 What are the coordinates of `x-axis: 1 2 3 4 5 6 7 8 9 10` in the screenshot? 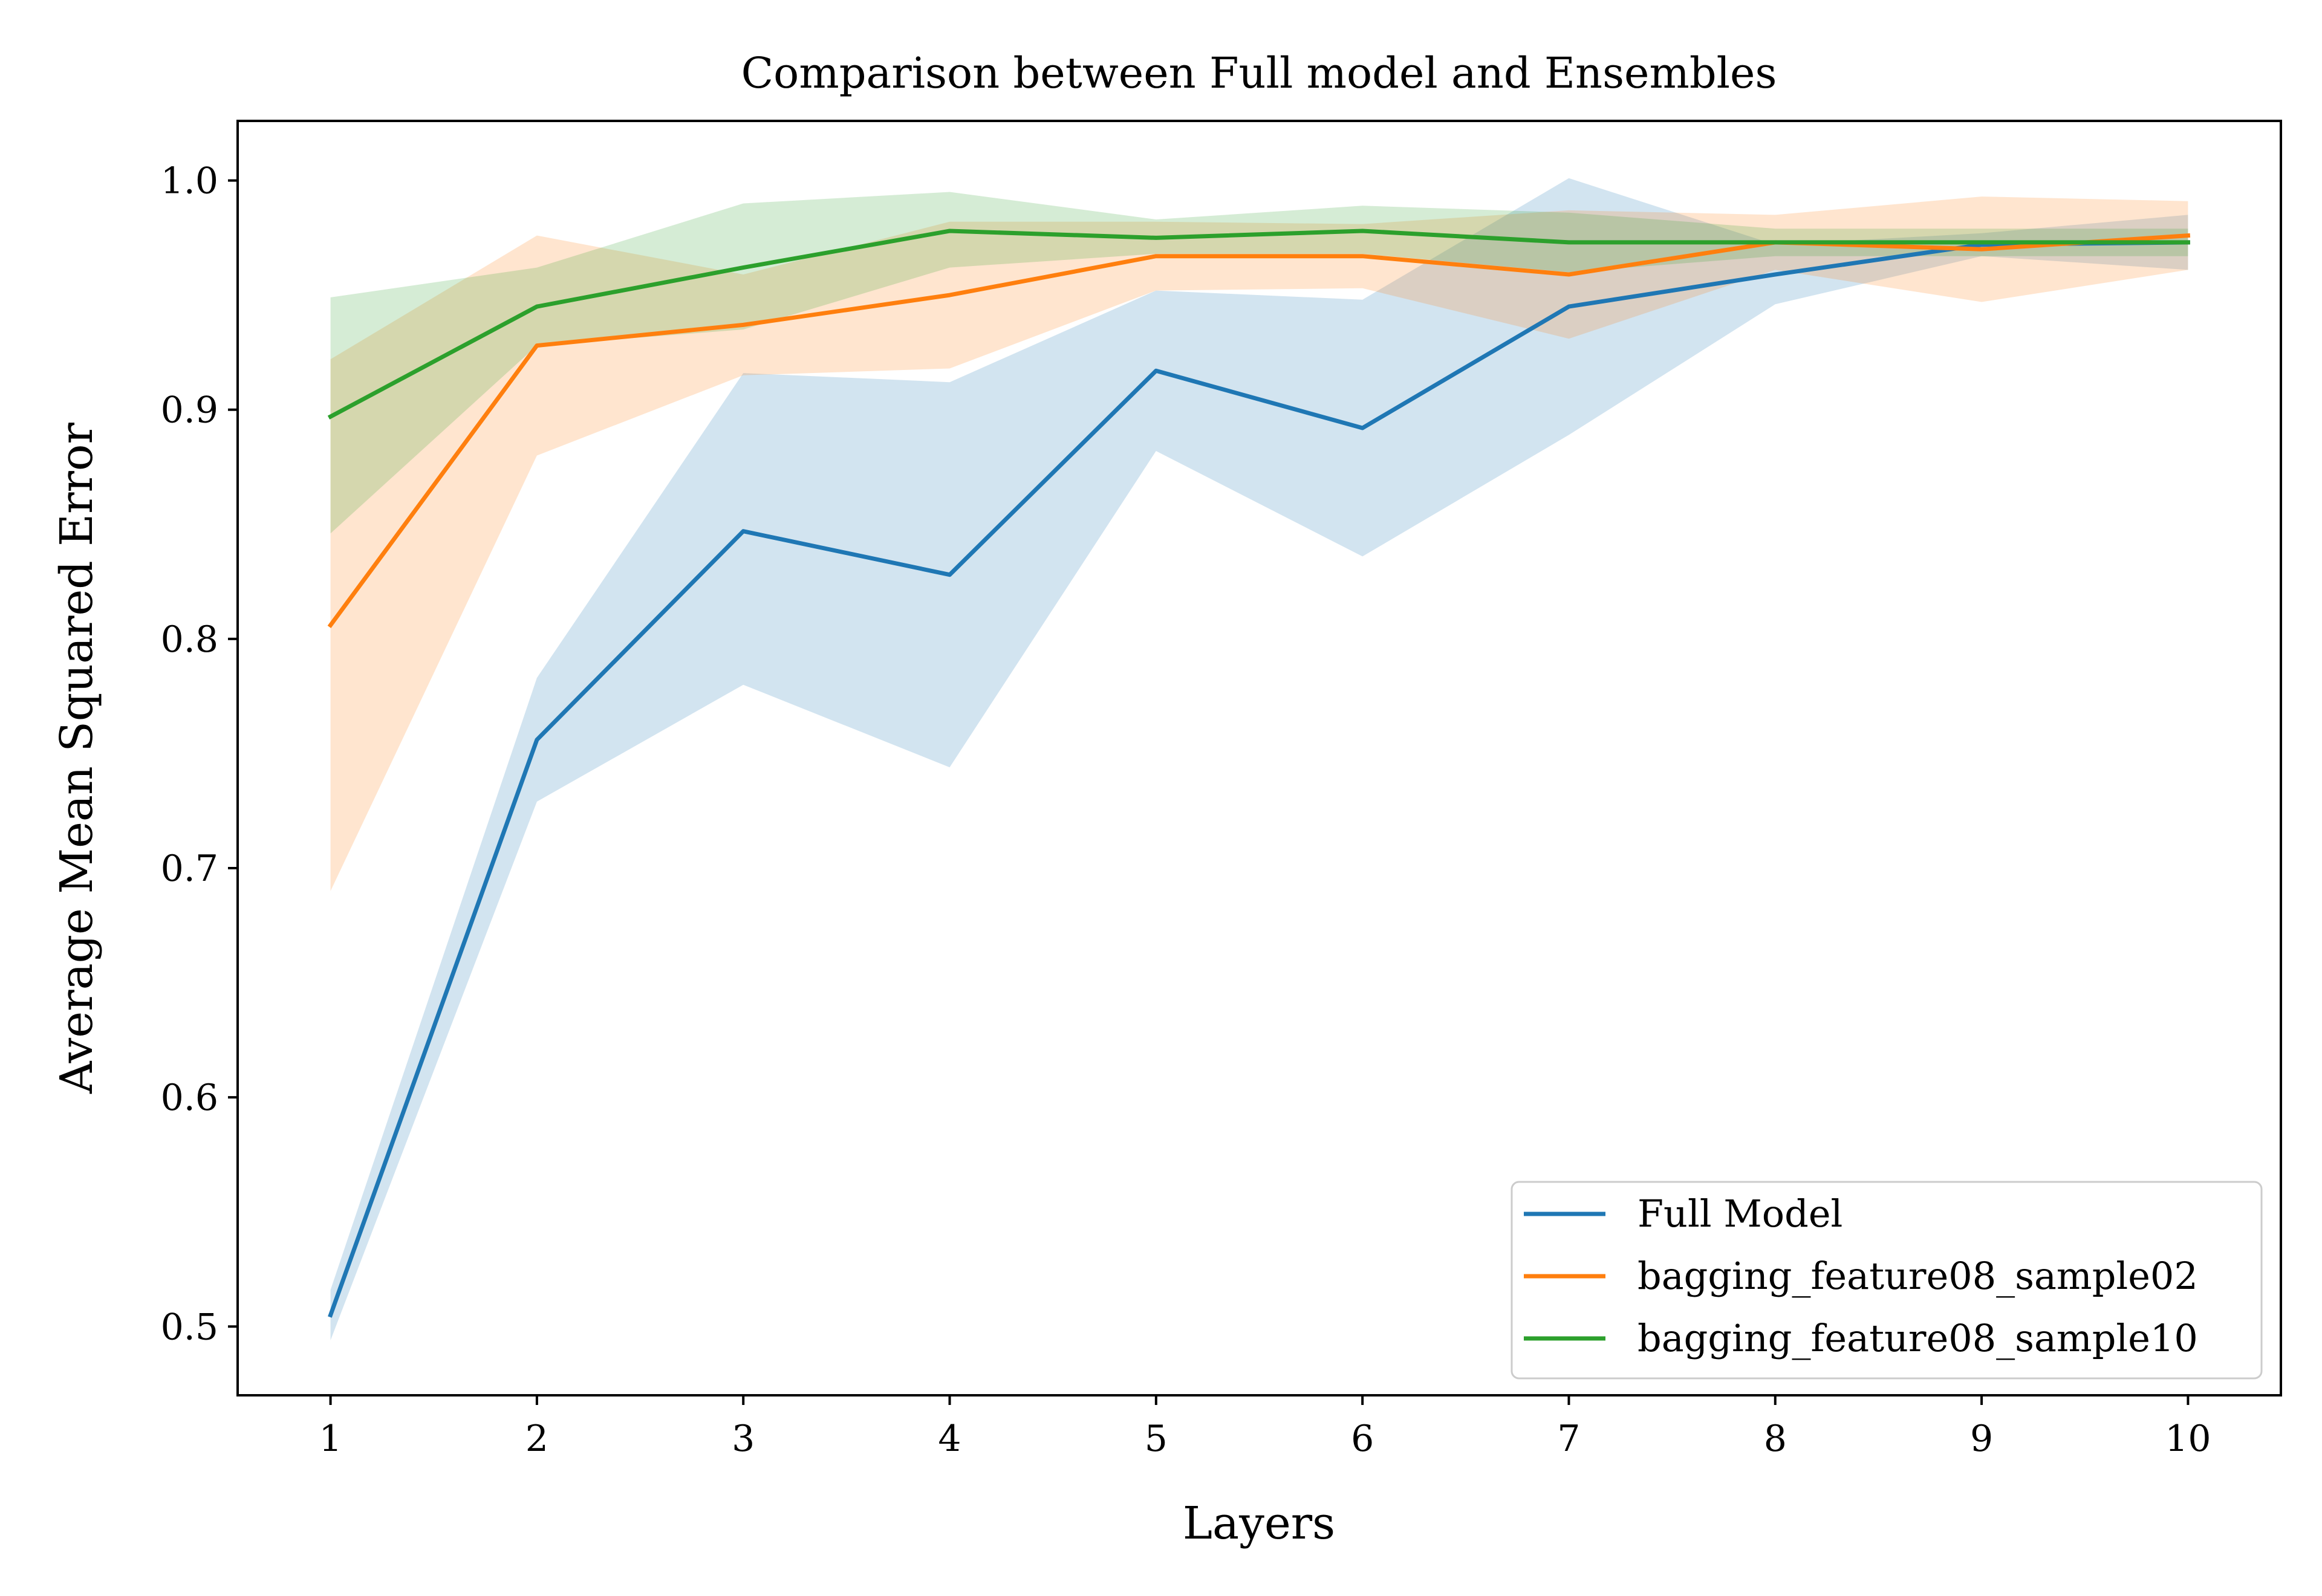 It's located at (1265, 1427).